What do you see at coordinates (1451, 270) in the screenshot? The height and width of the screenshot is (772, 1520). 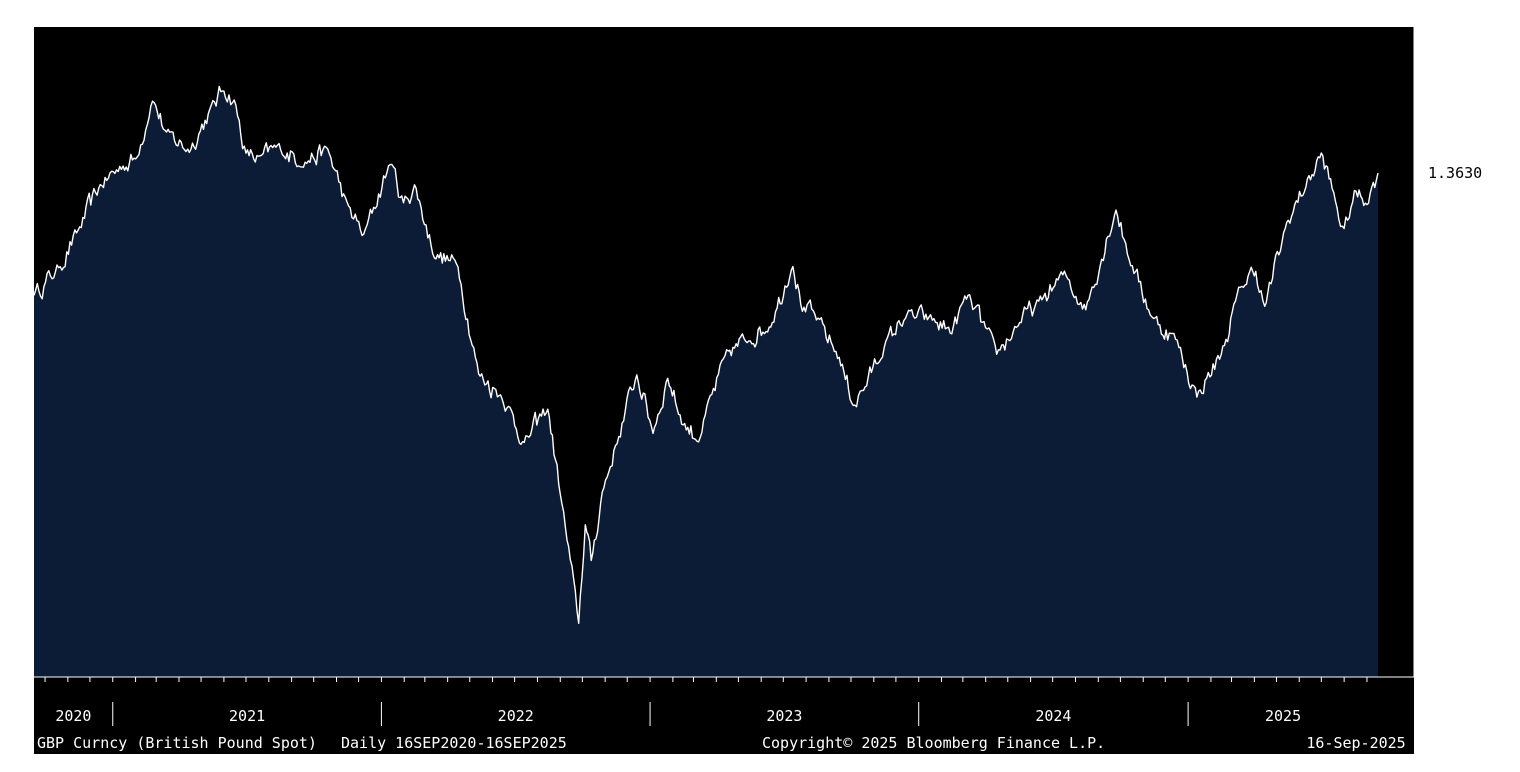 I see `y-tick-label: 1.3000` at bounding box center [1451, 270].